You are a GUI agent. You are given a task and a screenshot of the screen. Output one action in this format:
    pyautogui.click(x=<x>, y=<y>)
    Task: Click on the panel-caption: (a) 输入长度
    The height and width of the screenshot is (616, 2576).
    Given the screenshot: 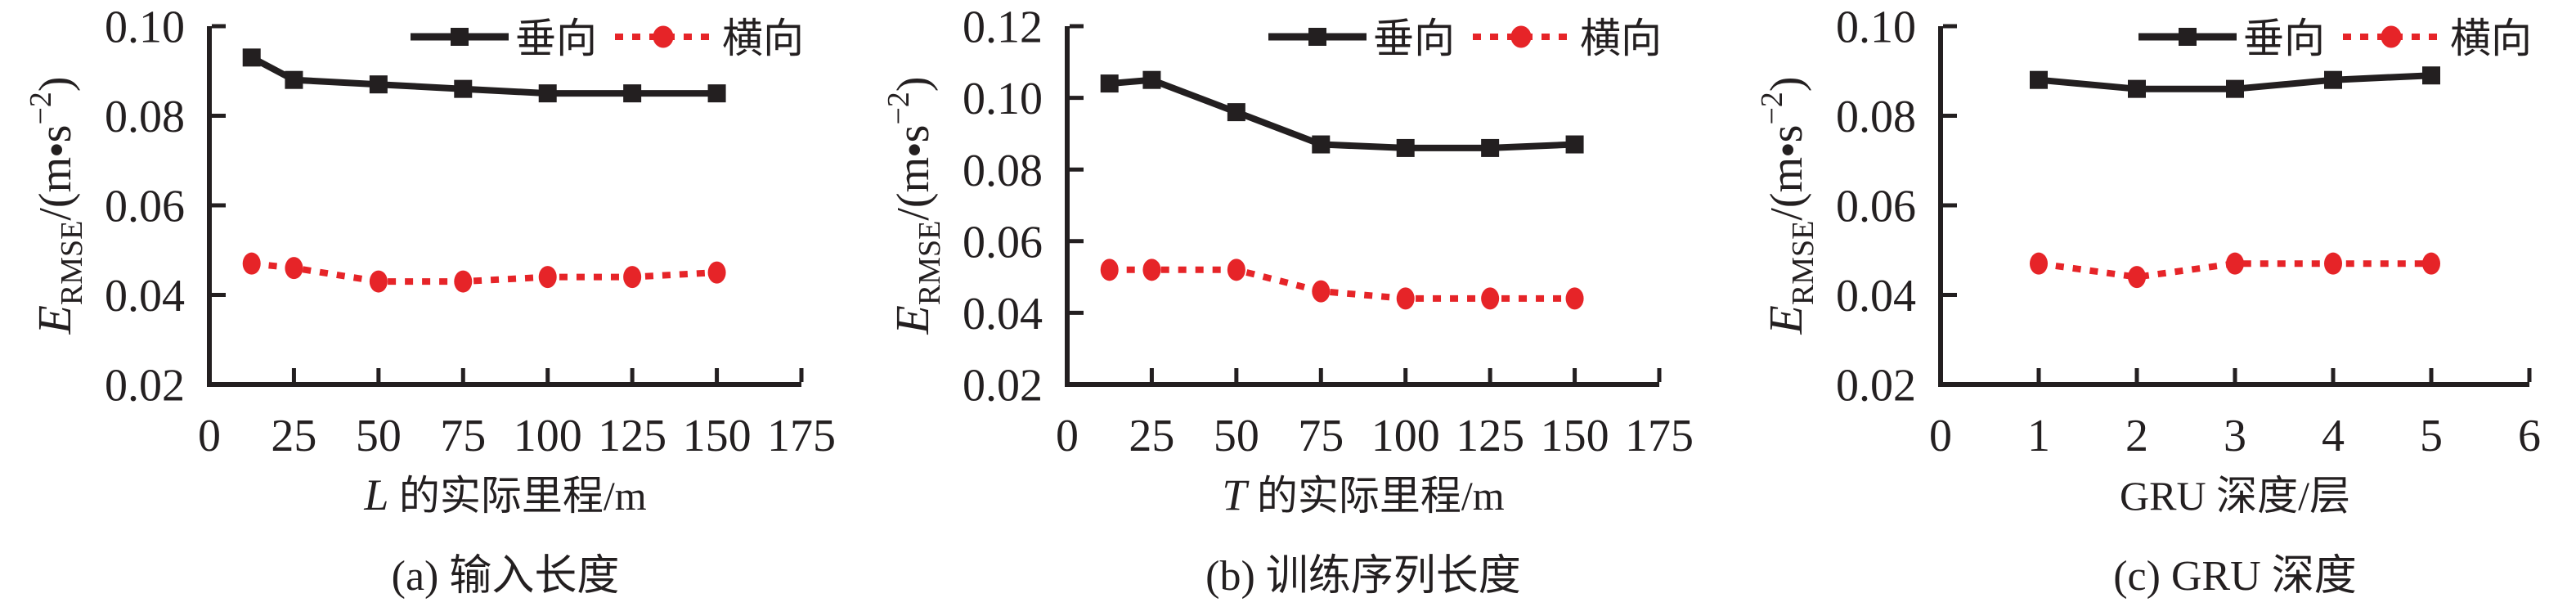 What is the action you would take?
    pyautogui.click(x=506, y=576)
    